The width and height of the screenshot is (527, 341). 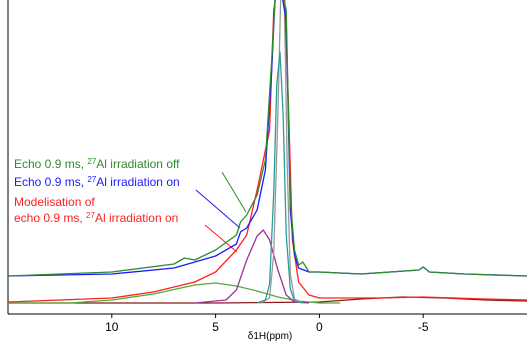 I want to click on x-tick-label: 10, so click(x=112, y=327).